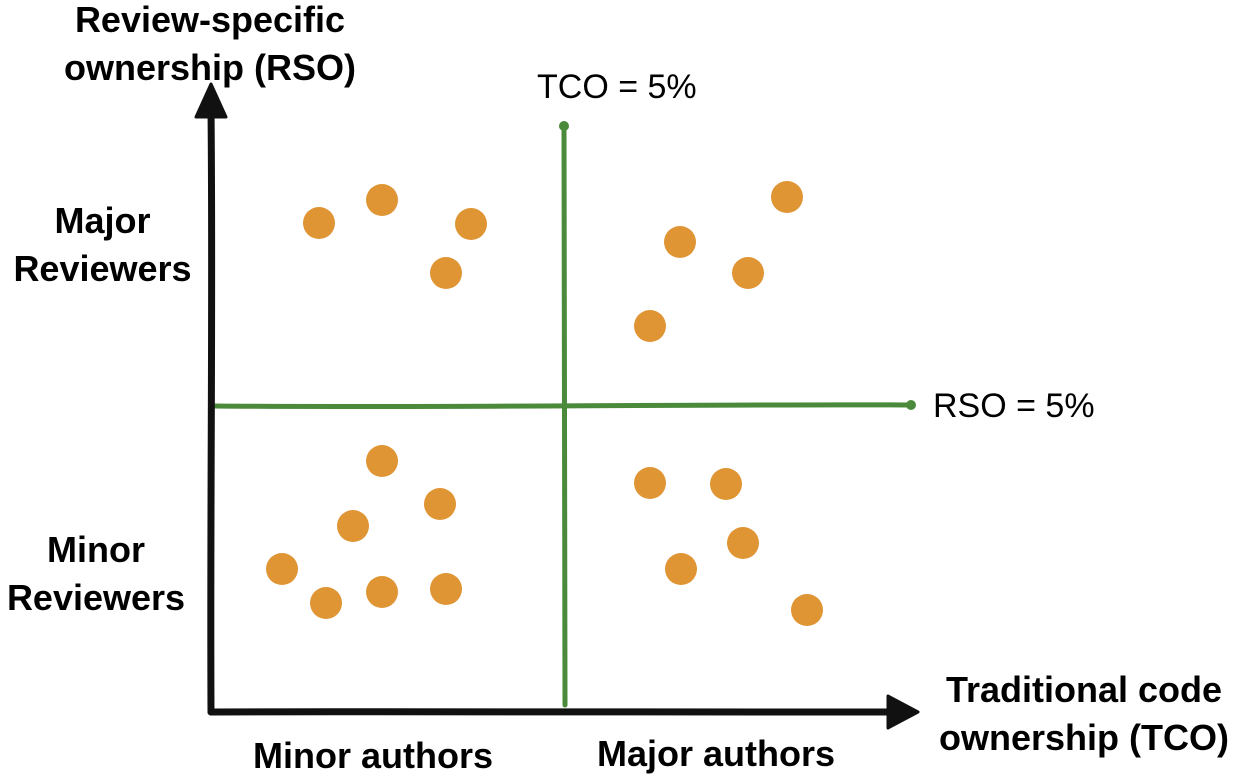 This screenshot has height=777, width=1245. I want to click on x-axis-title: Traditional code ownership (TCO), so click(1084, 714).